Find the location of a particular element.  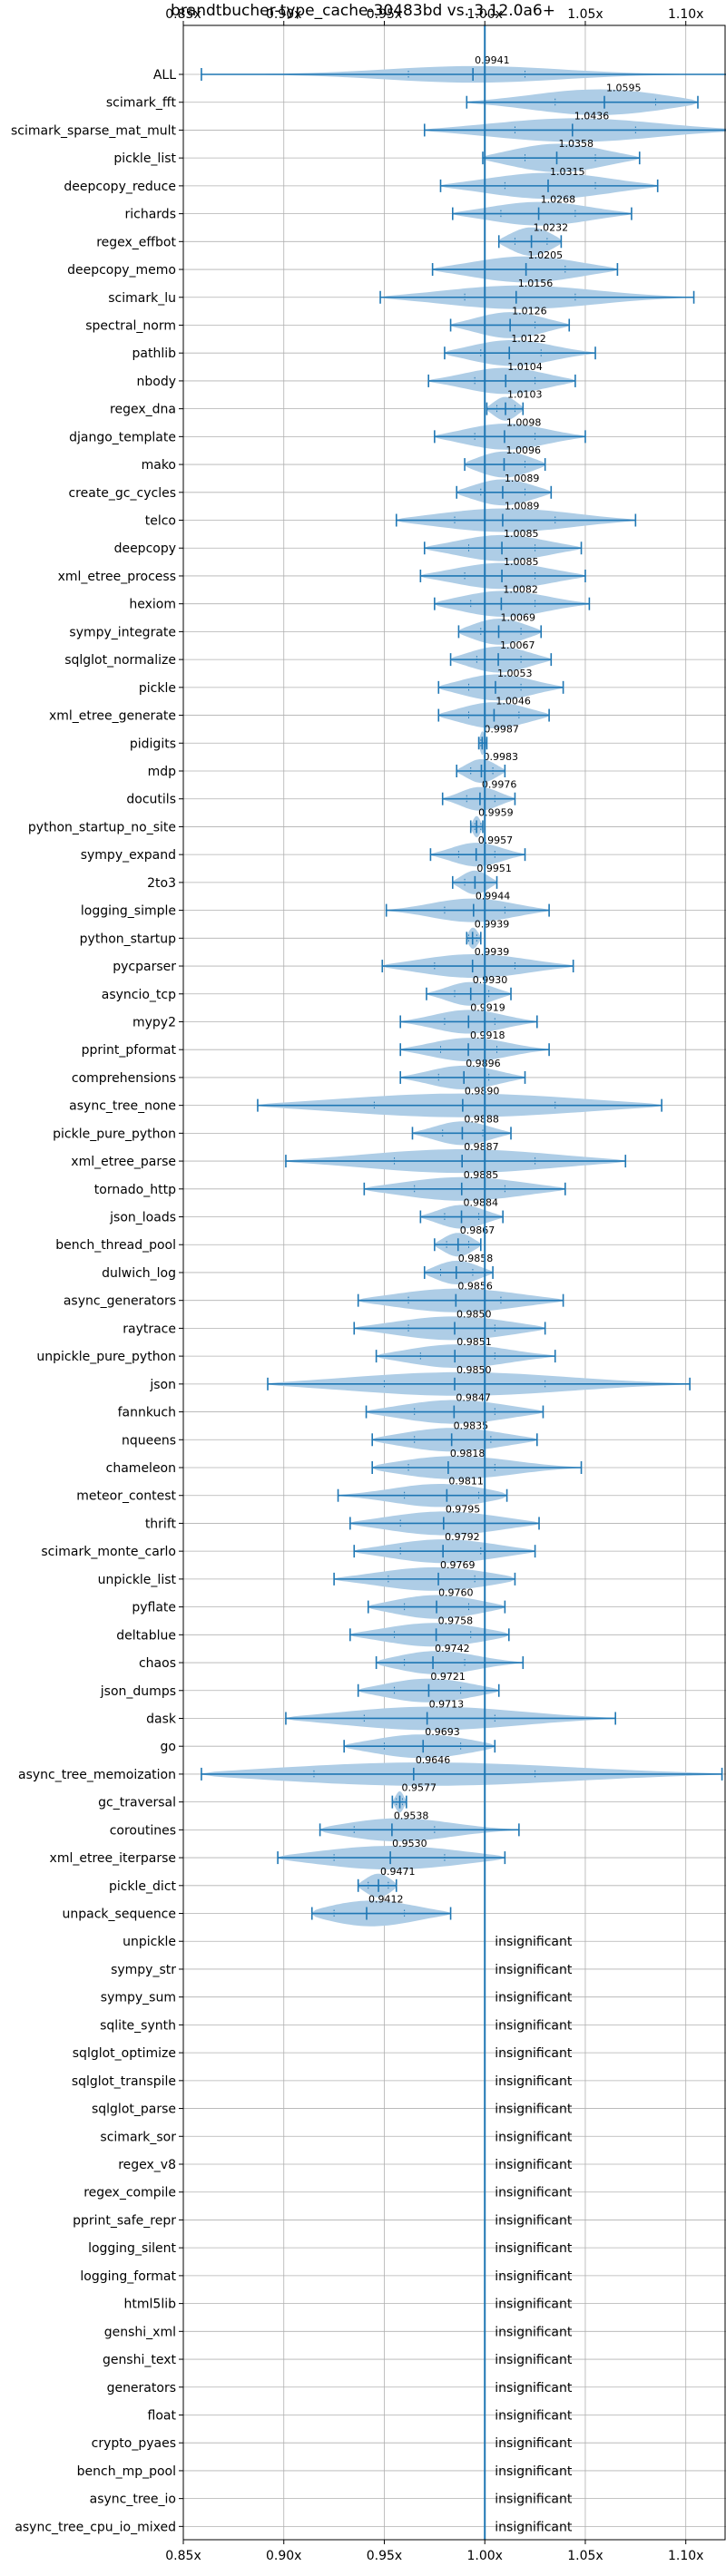

category-label: coroutines is located at coordinates (143, 1830).